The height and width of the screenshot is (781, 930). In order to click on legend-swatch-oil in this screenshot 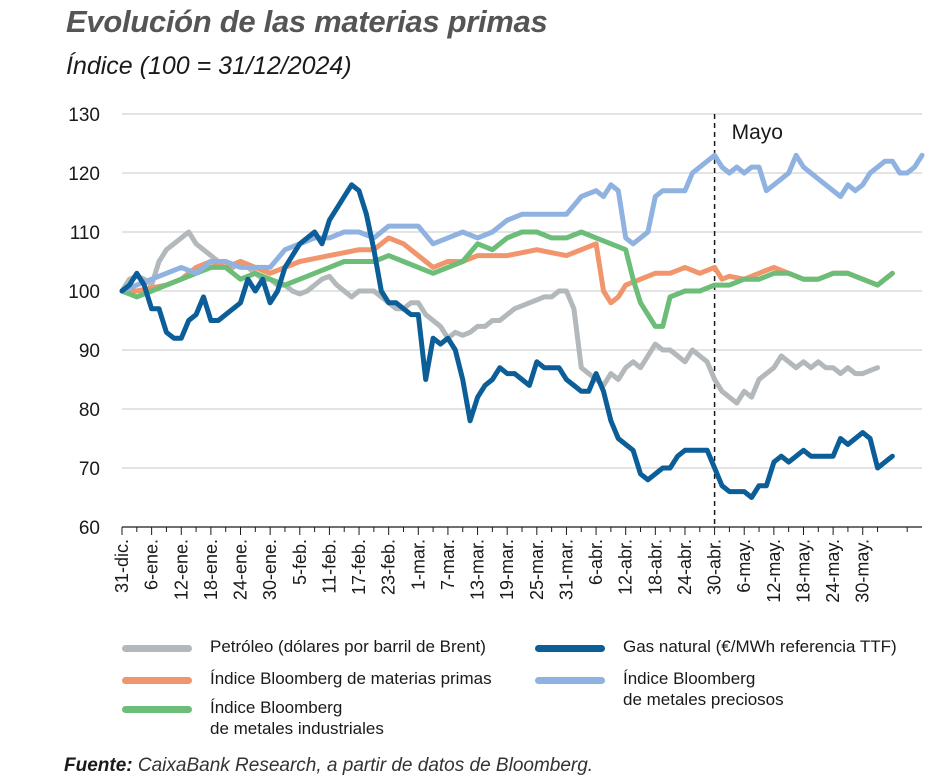, I will do `click(157, 648)`.